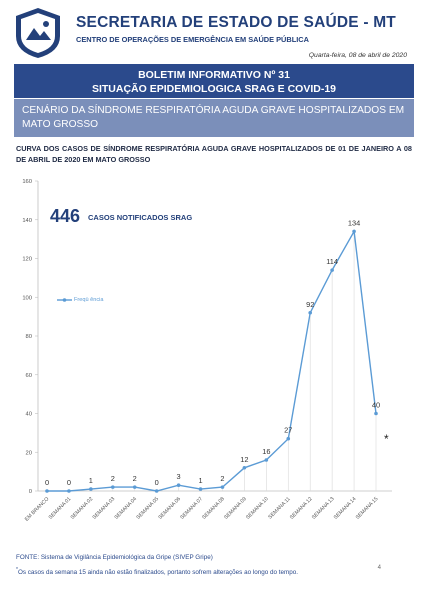 This screenshot has height=600, width=429. I want to click on x-tick-label: SEMANA 04, so click(126, 508).